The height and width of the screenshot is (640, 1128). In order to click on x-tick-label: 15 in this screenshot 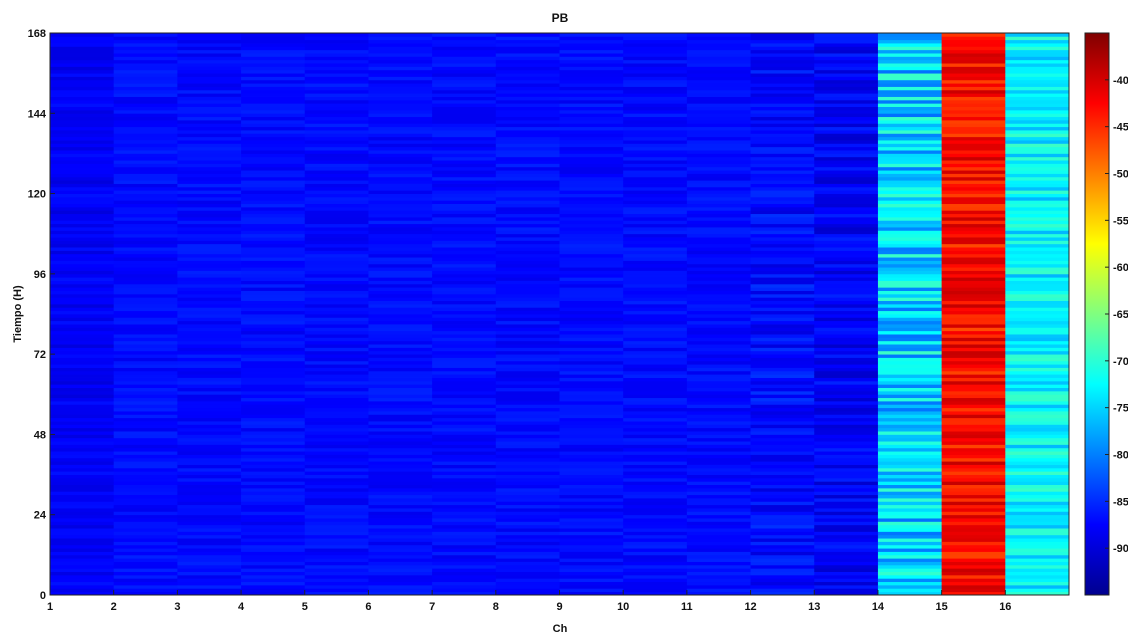, I will do `click(942, 607)`.